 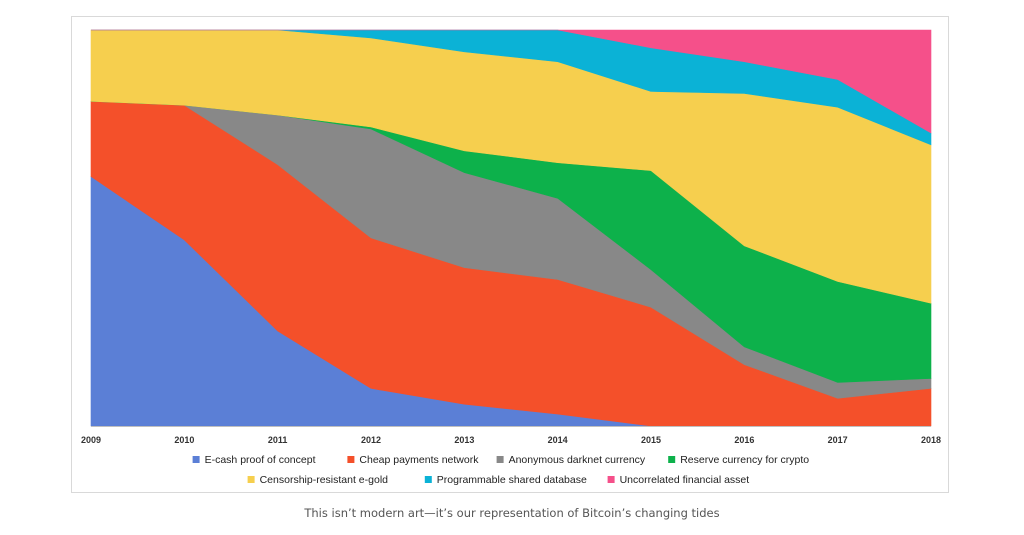 What do you see at coordinates (351, 459) in the screenshot?
I see `legend-swatch-cheap-payments-network` at bounding box center [351, 459].